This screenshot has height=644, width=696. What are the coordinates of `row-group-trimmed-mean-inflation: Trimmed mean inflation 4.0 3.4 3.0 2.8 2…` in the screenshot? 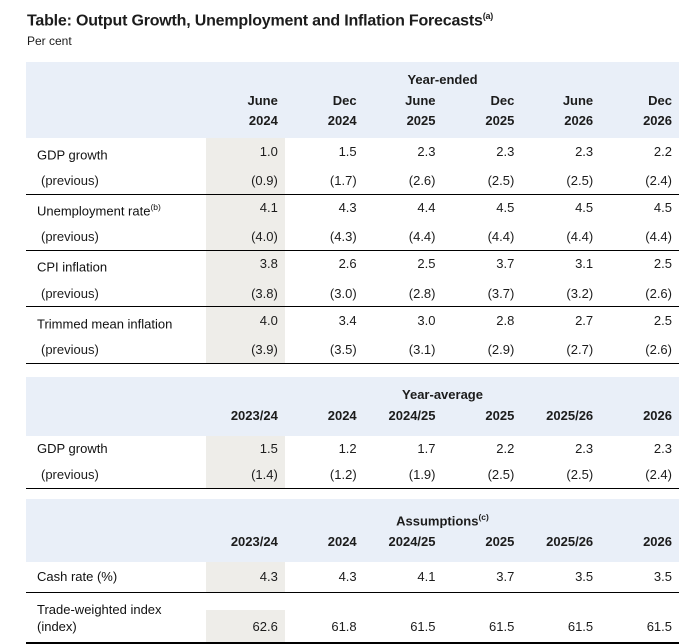 It's located at (352, 335).